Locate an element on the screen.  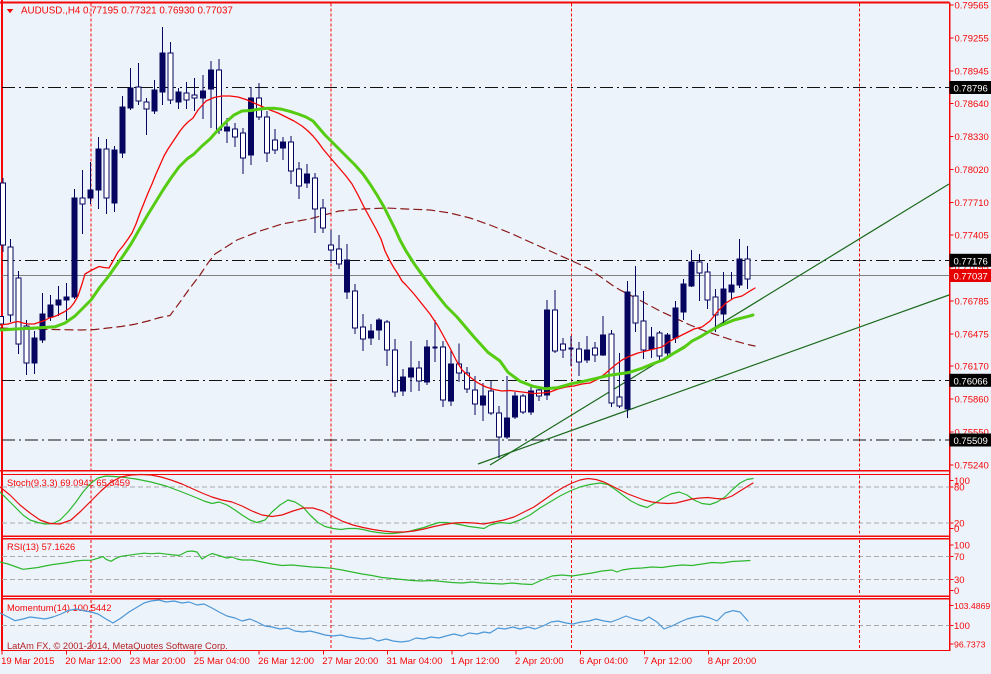
svg-text: 30 is located at coordinates (959, 580).